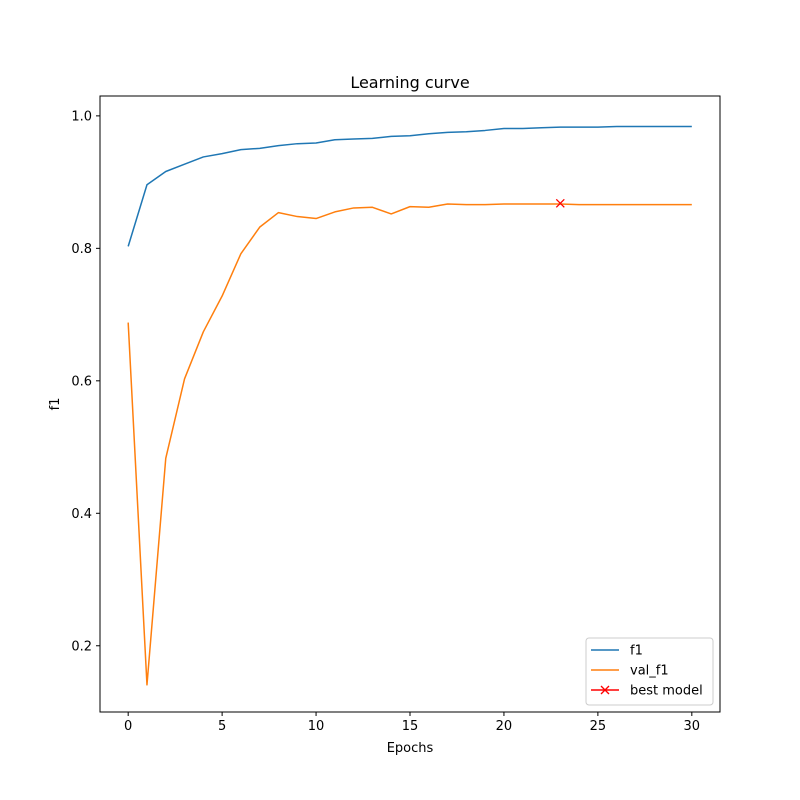 The height and width of the screenshot is (800, 800). What do you see at coordinates (692, 726) in the screenshot?
I see `x-tick-label: 30` at bounding box center [692, 726].